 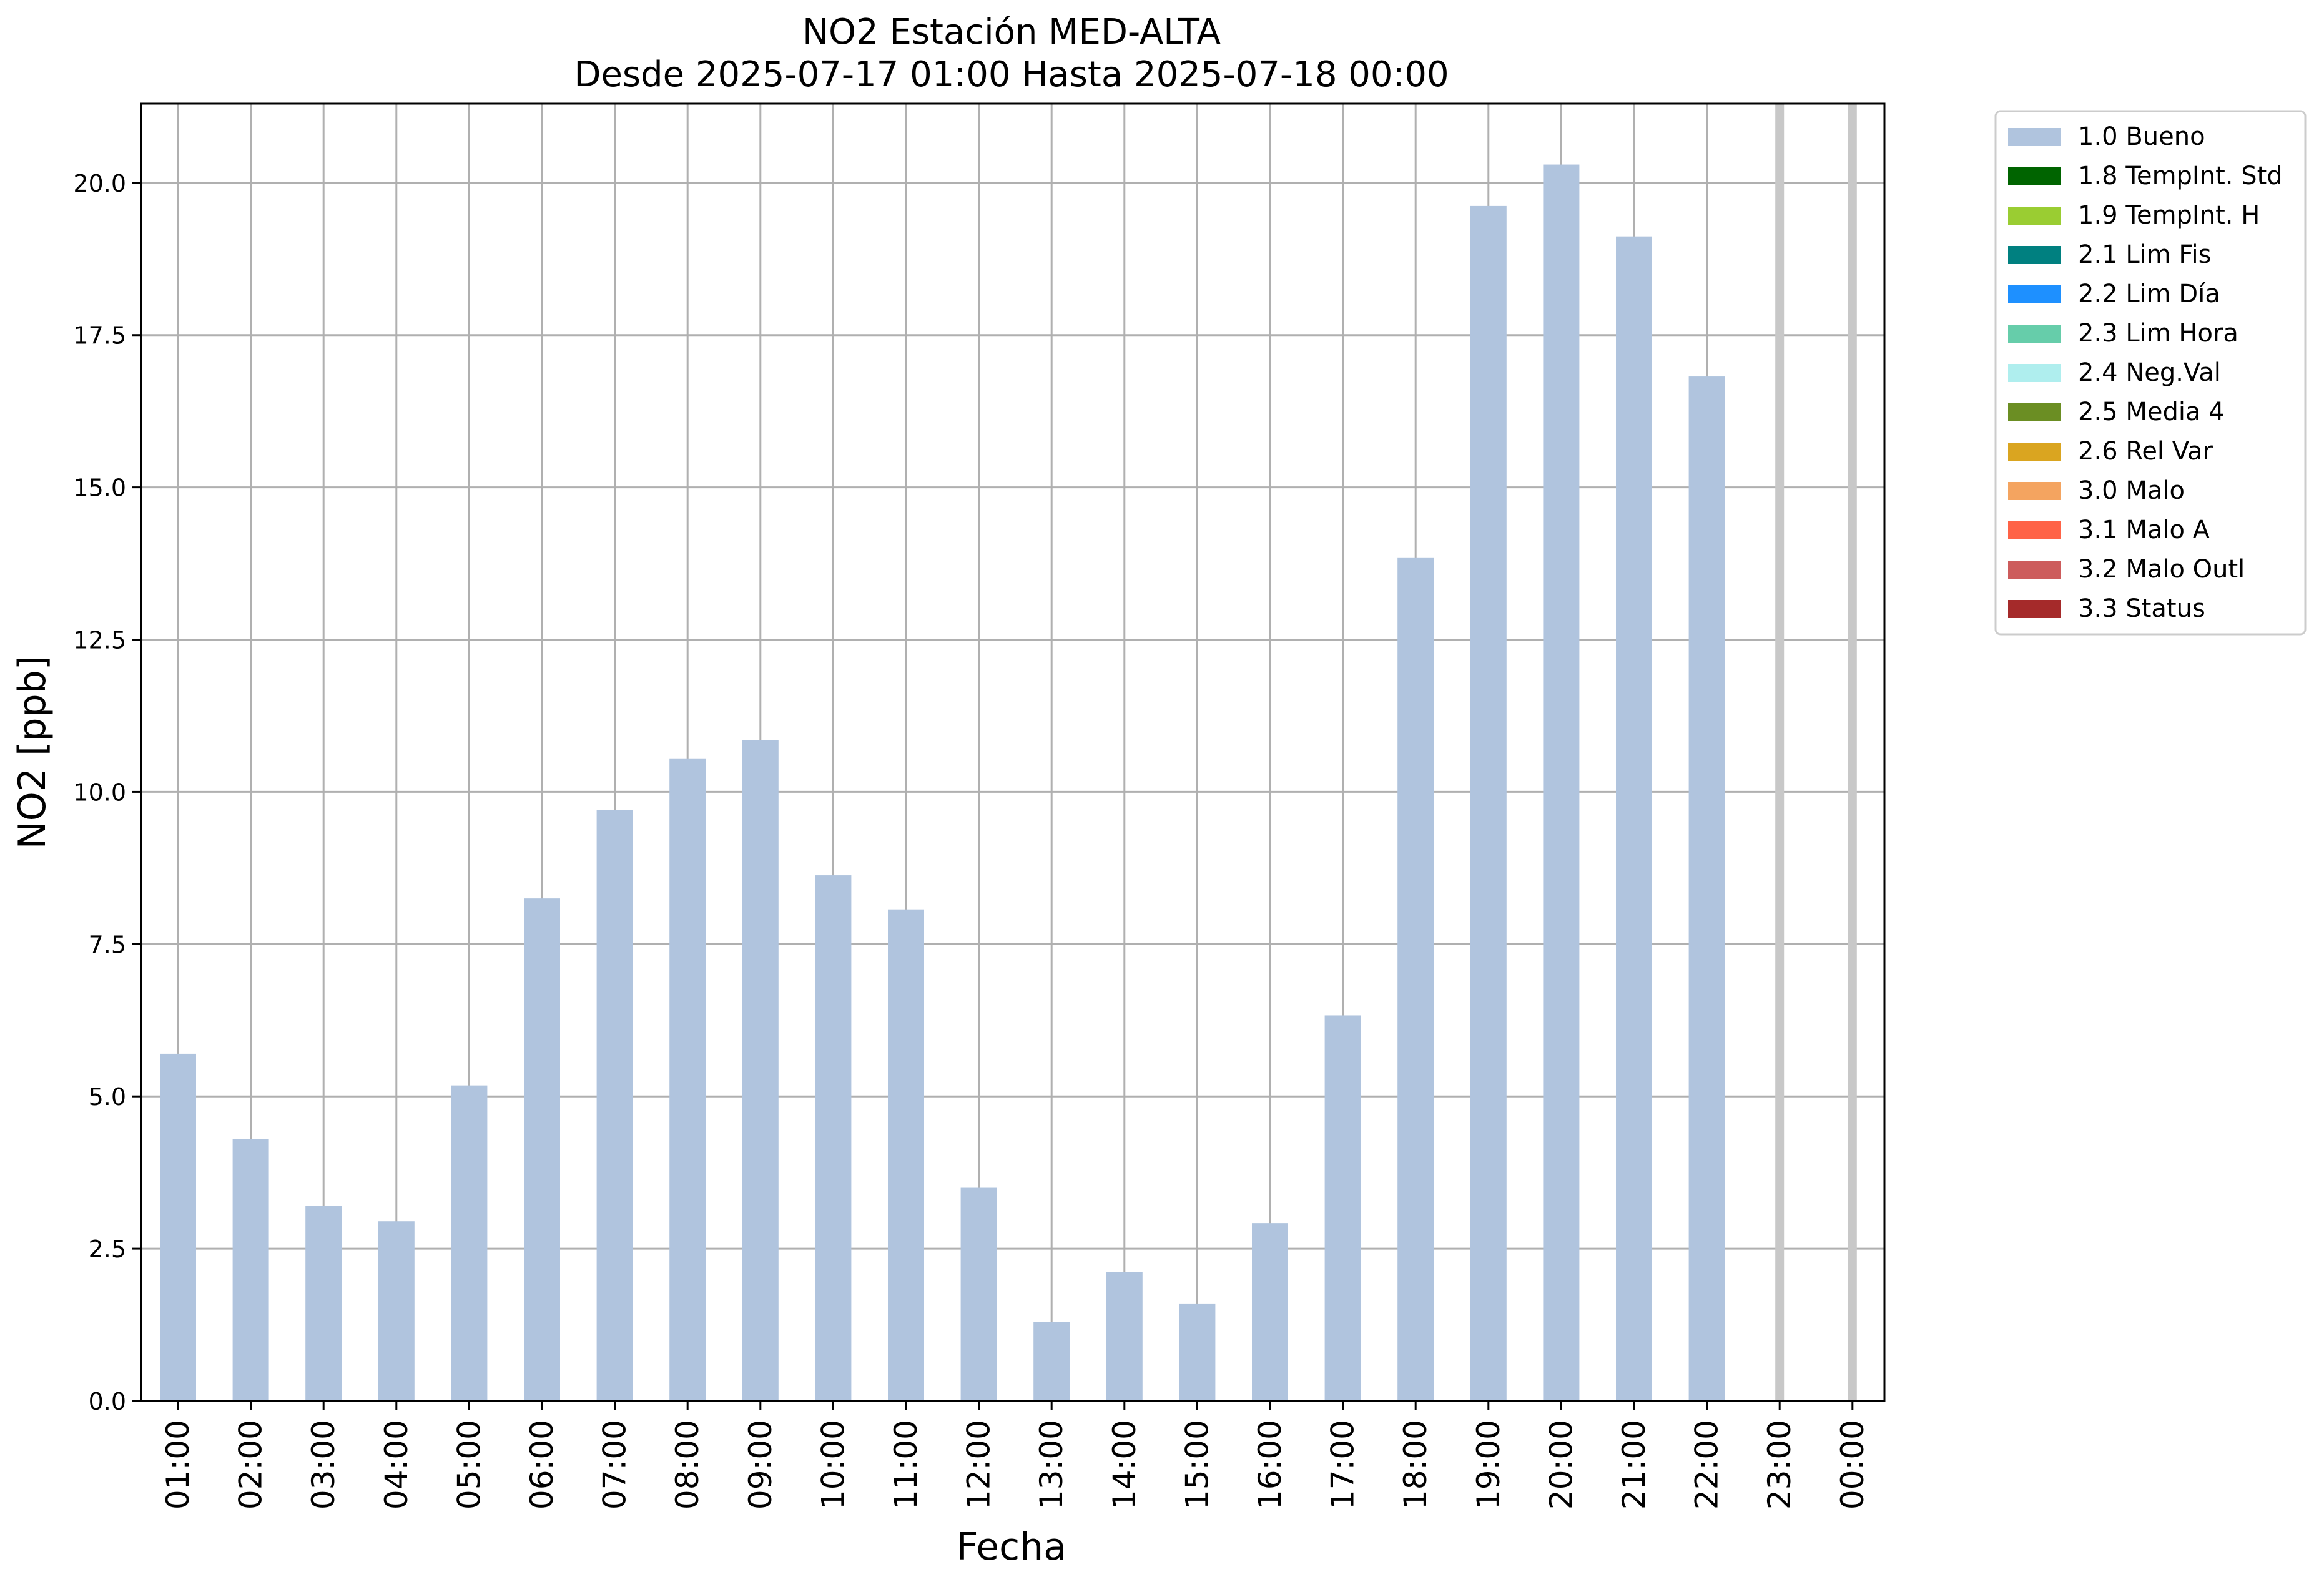 I want to click on x-tick-label: 00:00, so click(x=1852, y=1465).